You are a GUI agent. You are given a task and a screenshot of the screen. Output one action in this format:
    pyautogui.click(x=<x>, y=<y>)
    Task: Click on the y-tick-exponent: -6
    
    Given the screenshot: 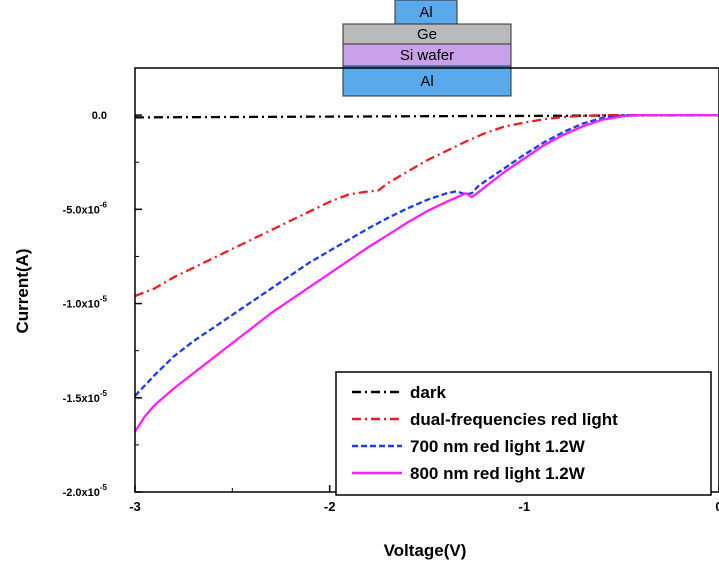 What is the action you would take?
    pyautogui.click(x=104, y=204)
    